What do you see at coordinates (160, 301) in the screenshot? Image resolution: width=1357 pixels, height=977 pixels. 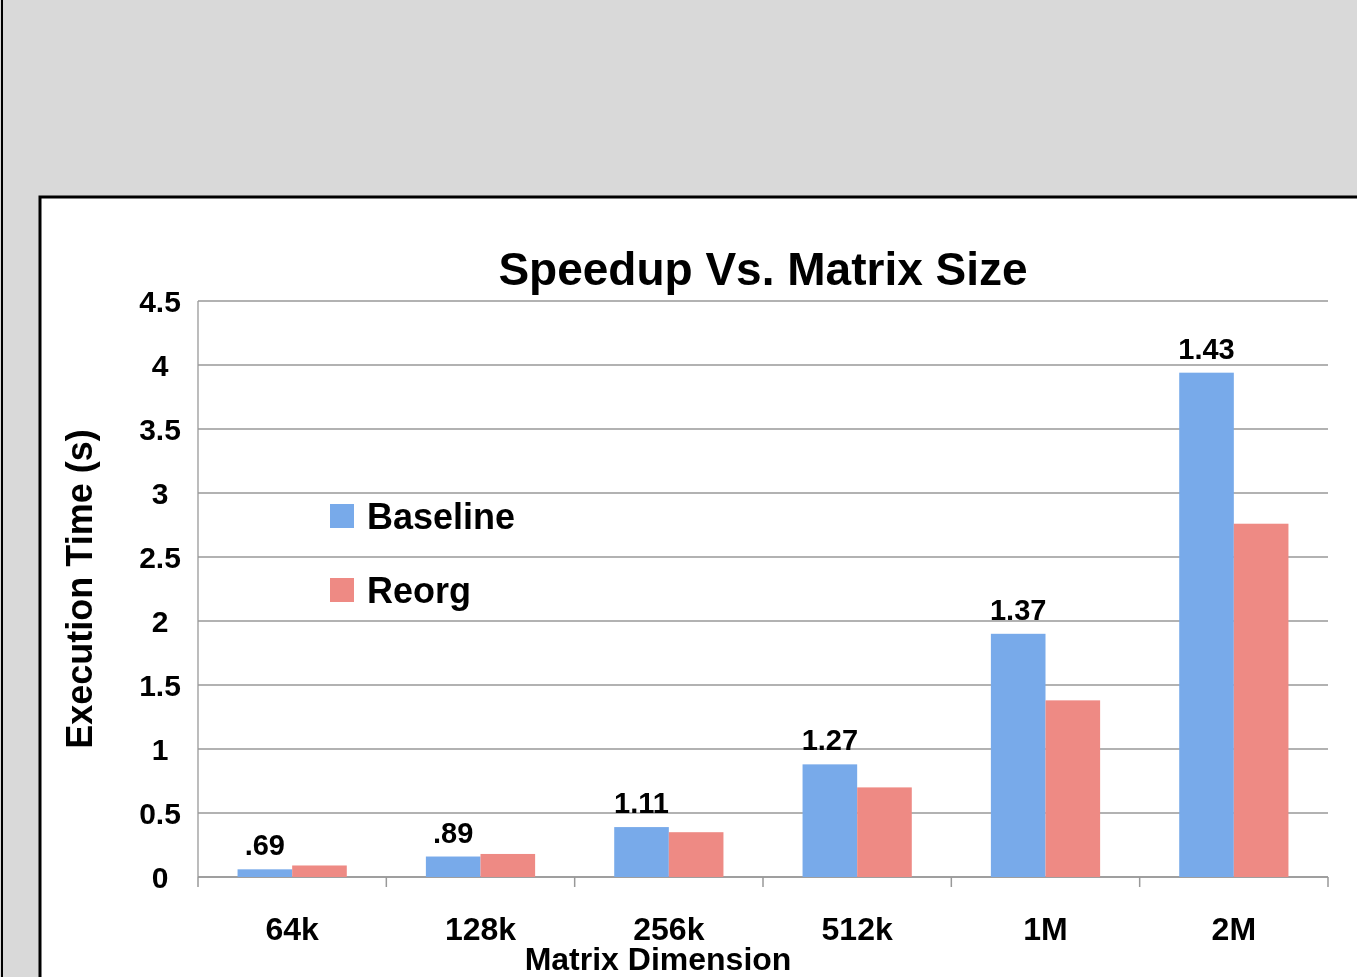 I see `y-tick-label: 4.5` at bounding box center [160, 301].